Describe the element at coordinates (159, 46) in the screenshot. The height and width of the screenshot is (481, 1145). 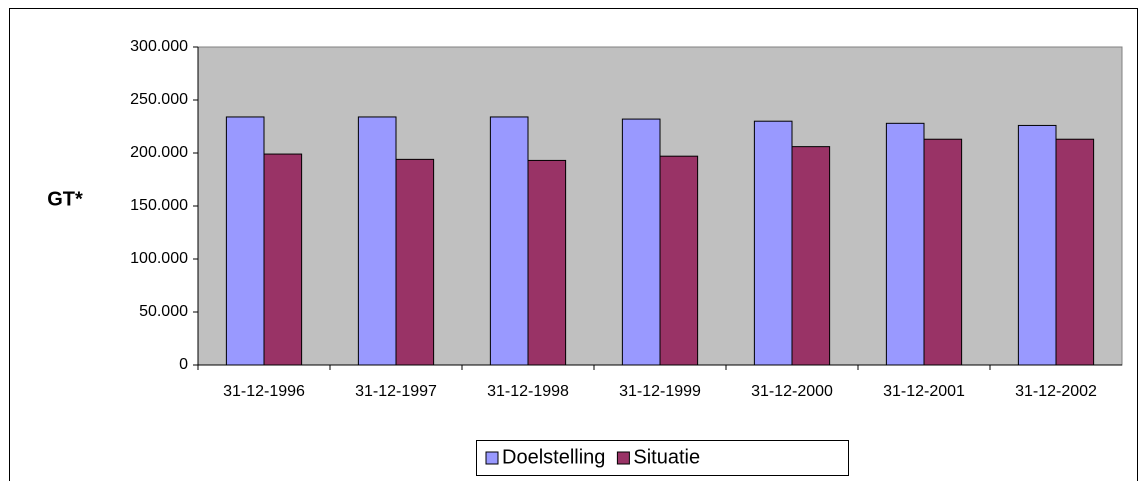
I see `y-tick-label: 300.000` at that location.